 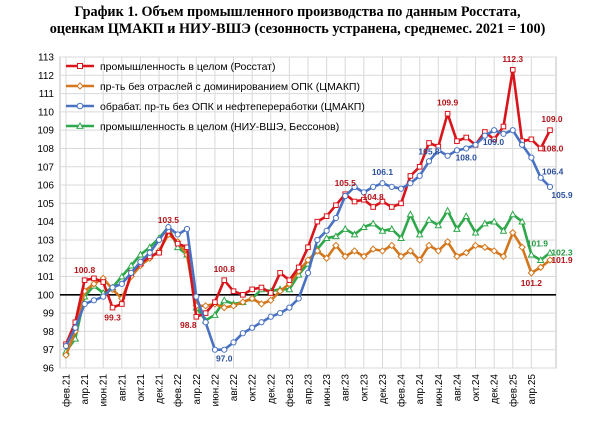 What do you see at coordinates (46, 58) in the screenshot?
I see `y-tick-label: 113` at bounding box center [46, 58].